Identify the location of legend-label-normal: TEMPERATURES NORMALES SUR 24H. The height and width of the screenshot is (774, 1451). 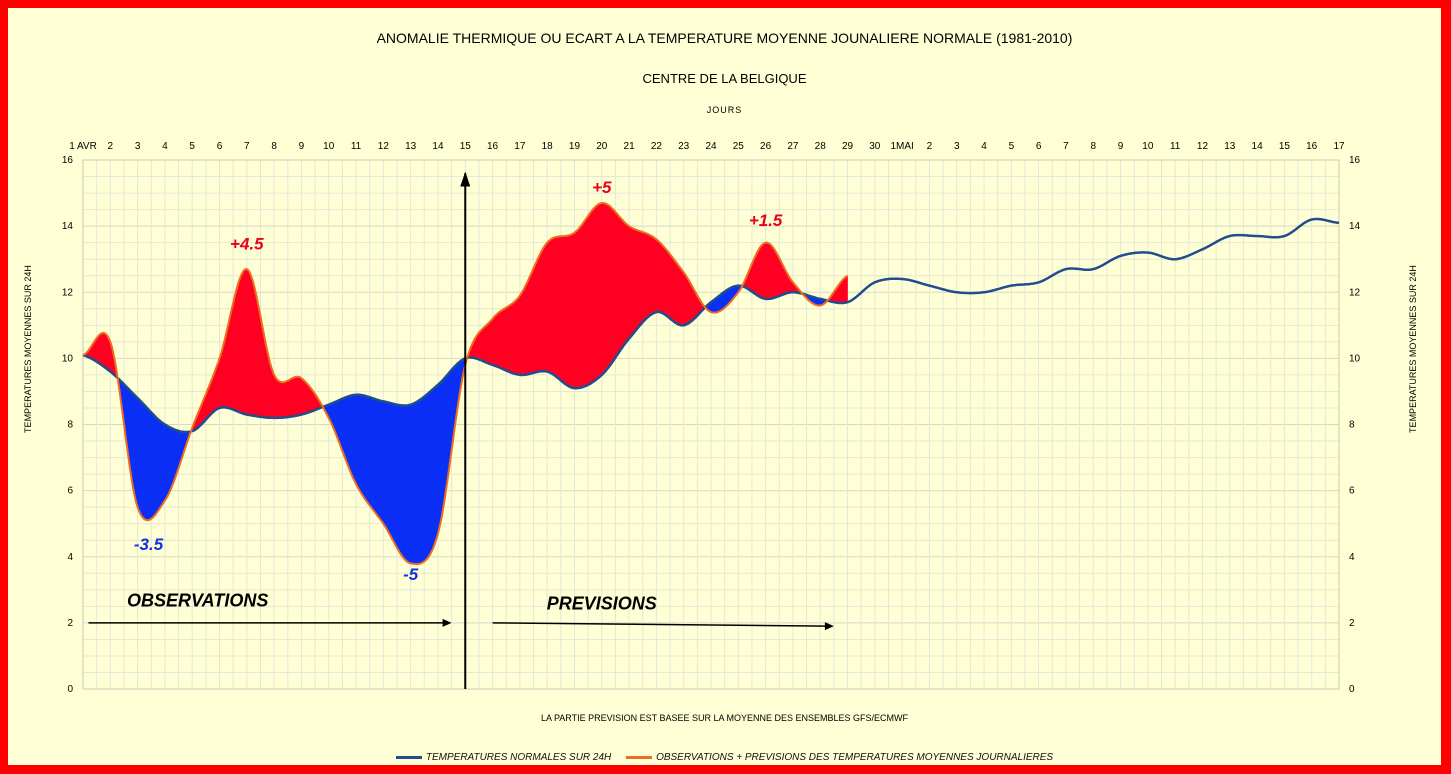
(518, 757).